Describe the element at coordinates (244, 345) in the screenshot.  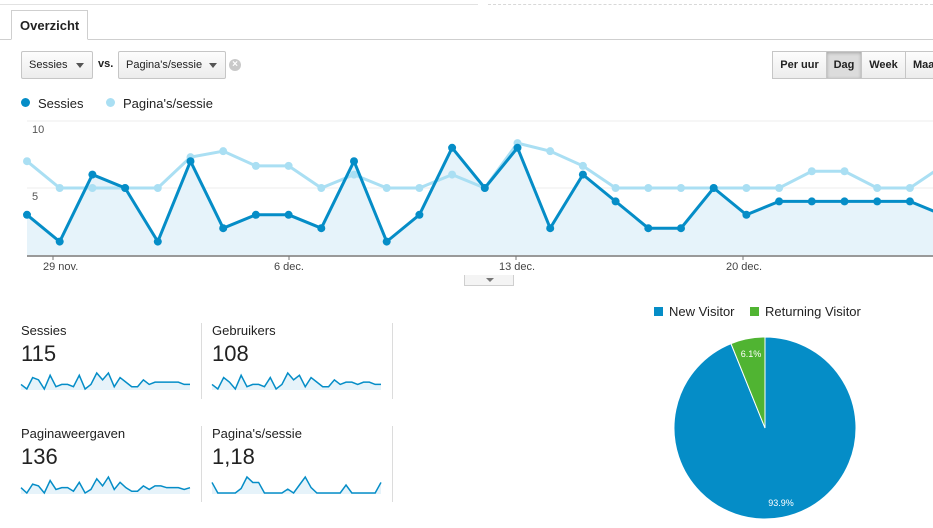
I see `metric-card-users: Gebruikers 108` at that location.